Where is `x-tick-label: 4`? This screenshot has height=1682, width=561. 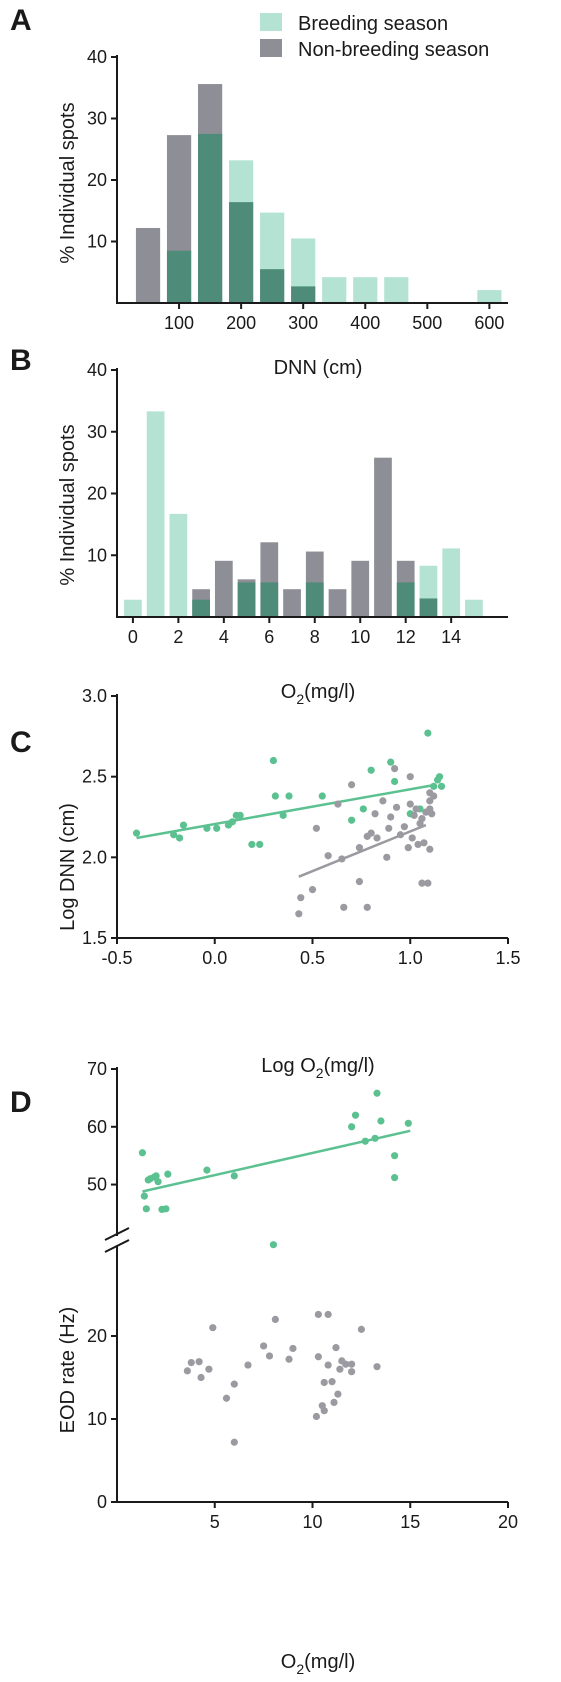
x-tick-label: 4 is located at coordinates (224, 637).